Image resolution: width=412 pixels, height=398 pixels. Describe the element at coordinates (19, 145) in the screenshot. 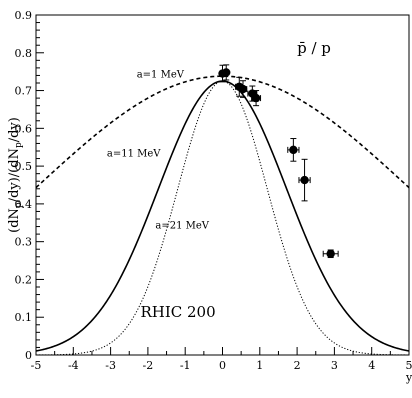

I see `y-axis-label-sub2: p` at that location.